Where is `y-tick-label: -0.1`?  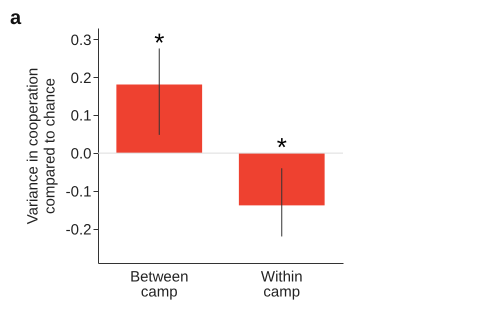
y-tick-label: -0.1 is located at coordinates (79, 191).